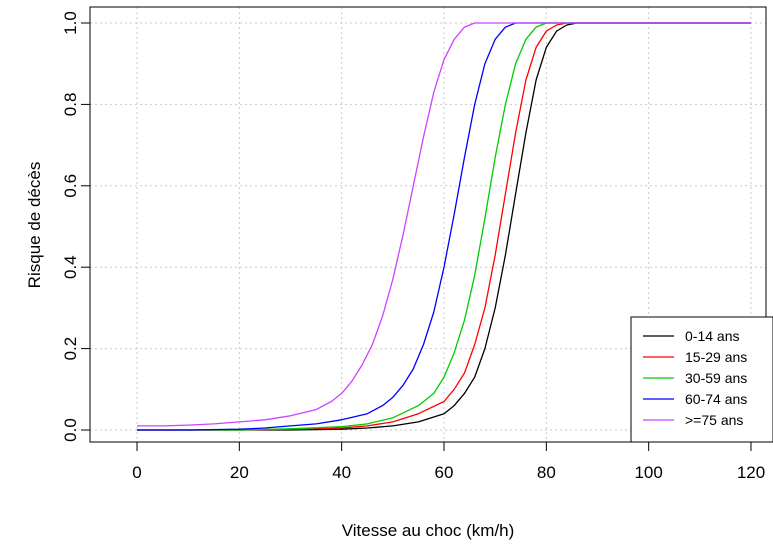 Image resolution: width=773 pixels, height=545 pixels. I want to click on y-tick-label: 0.2, so click(70, 349).